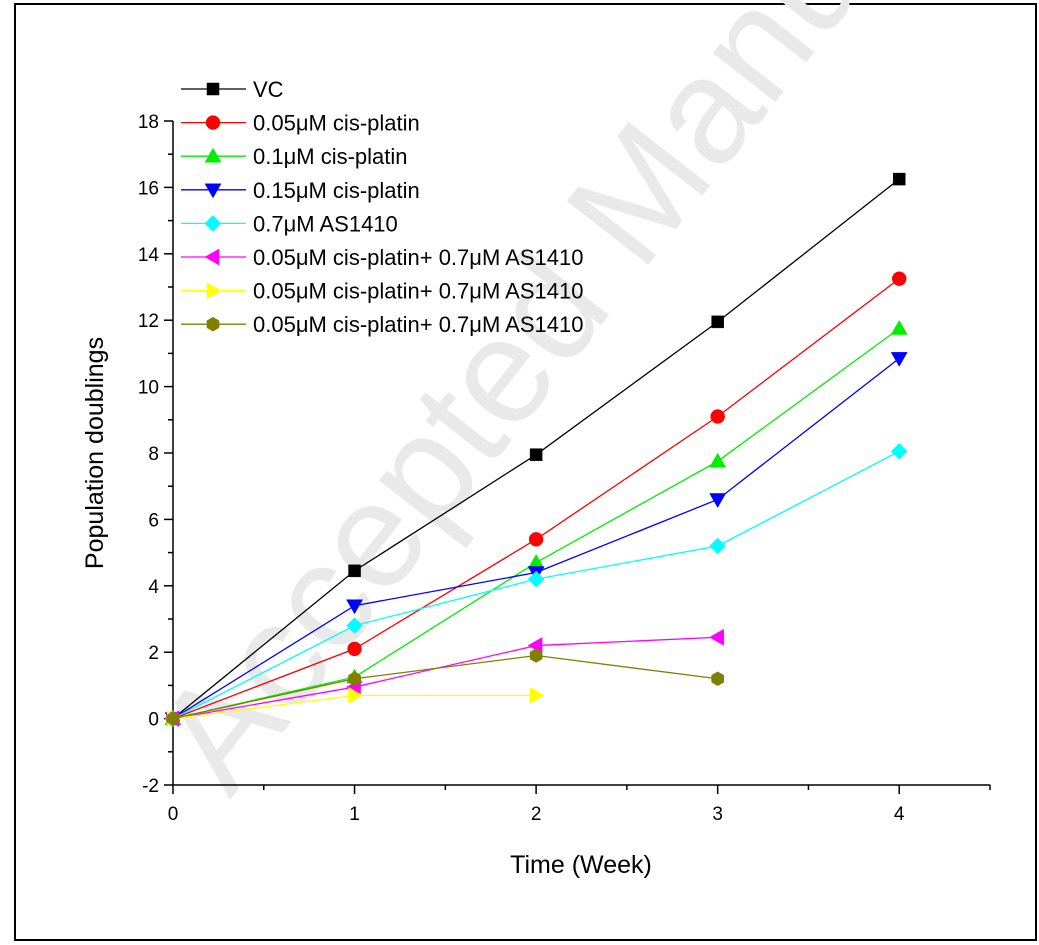 The image size is (1039, 945). Describe the element at coordinates (148, 388) in the screenshot. I see `y-tick-label: 10` at that location.